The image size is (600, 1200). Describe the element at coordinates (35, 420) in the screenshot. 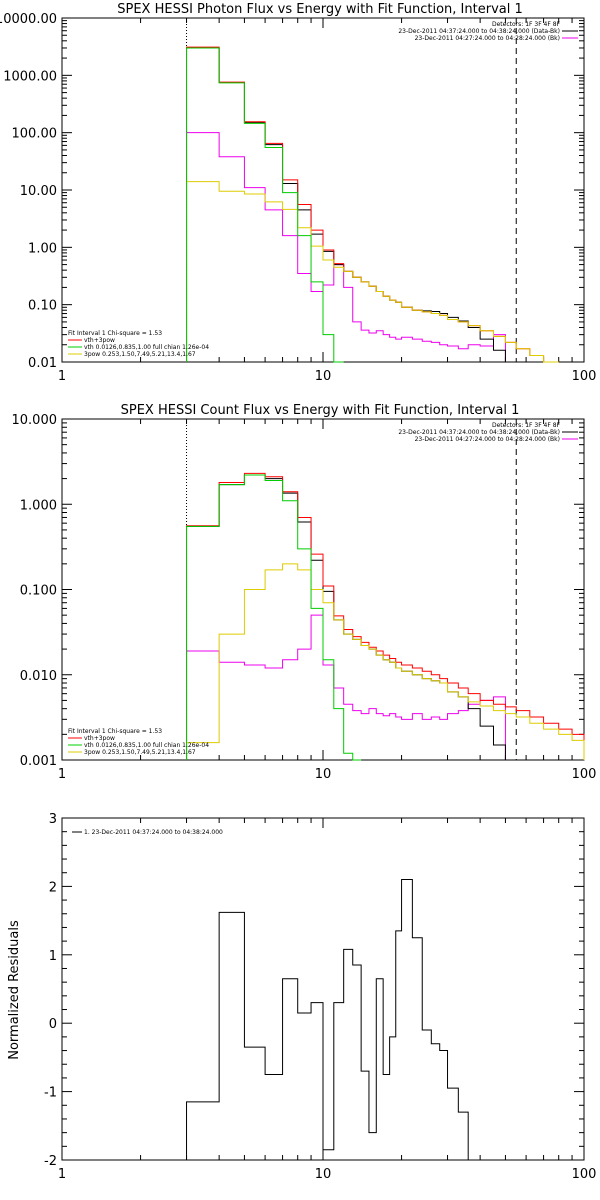

I see `y-tick-label: 10.000` at that location.